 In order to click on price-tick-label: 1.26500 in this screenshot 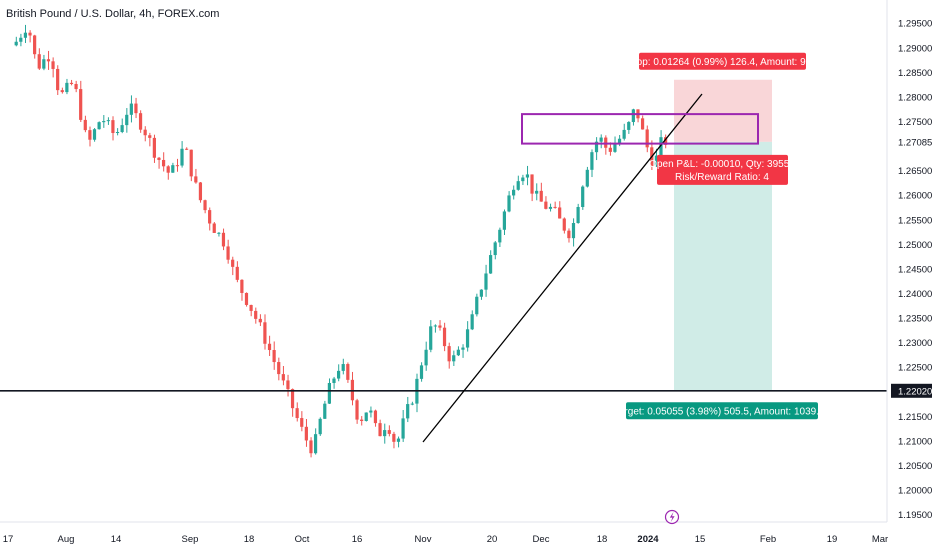, I will do `click(915, 171)`.